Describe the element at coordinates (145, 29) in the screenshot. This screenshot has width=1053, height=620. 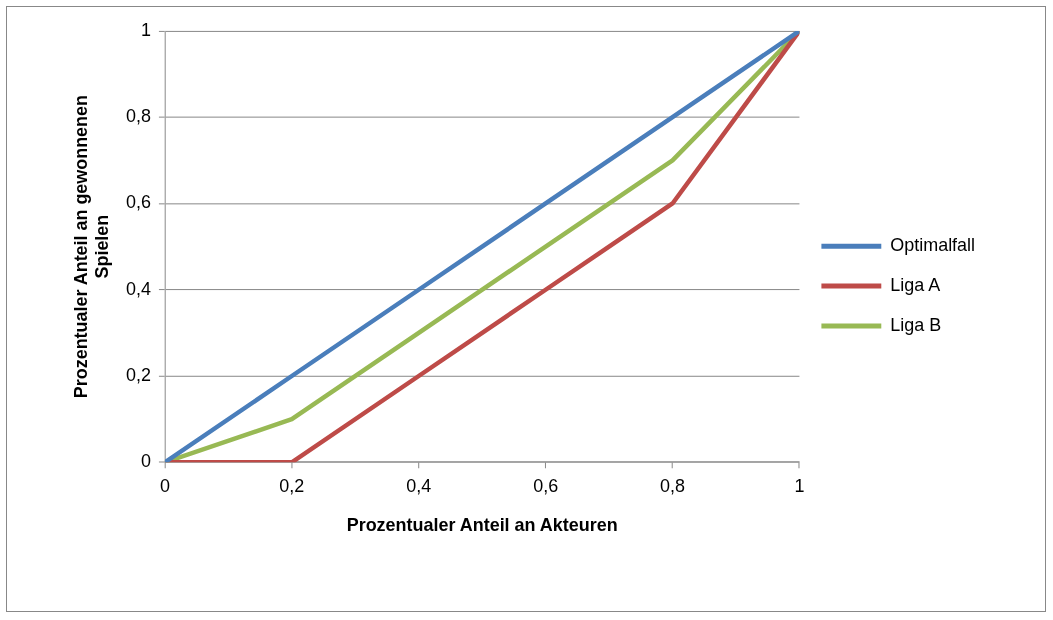
I see `y-tick-label: 1` at that location.